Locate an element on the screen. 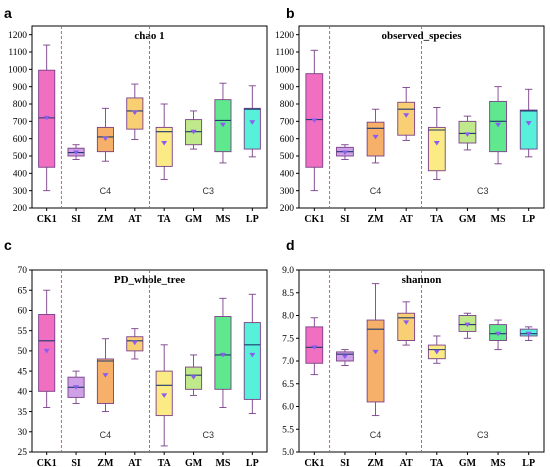 Image resolution: width=550 pixels, height=467 pixels. y-tick-label: 40 is located at coordinates (23, 393).